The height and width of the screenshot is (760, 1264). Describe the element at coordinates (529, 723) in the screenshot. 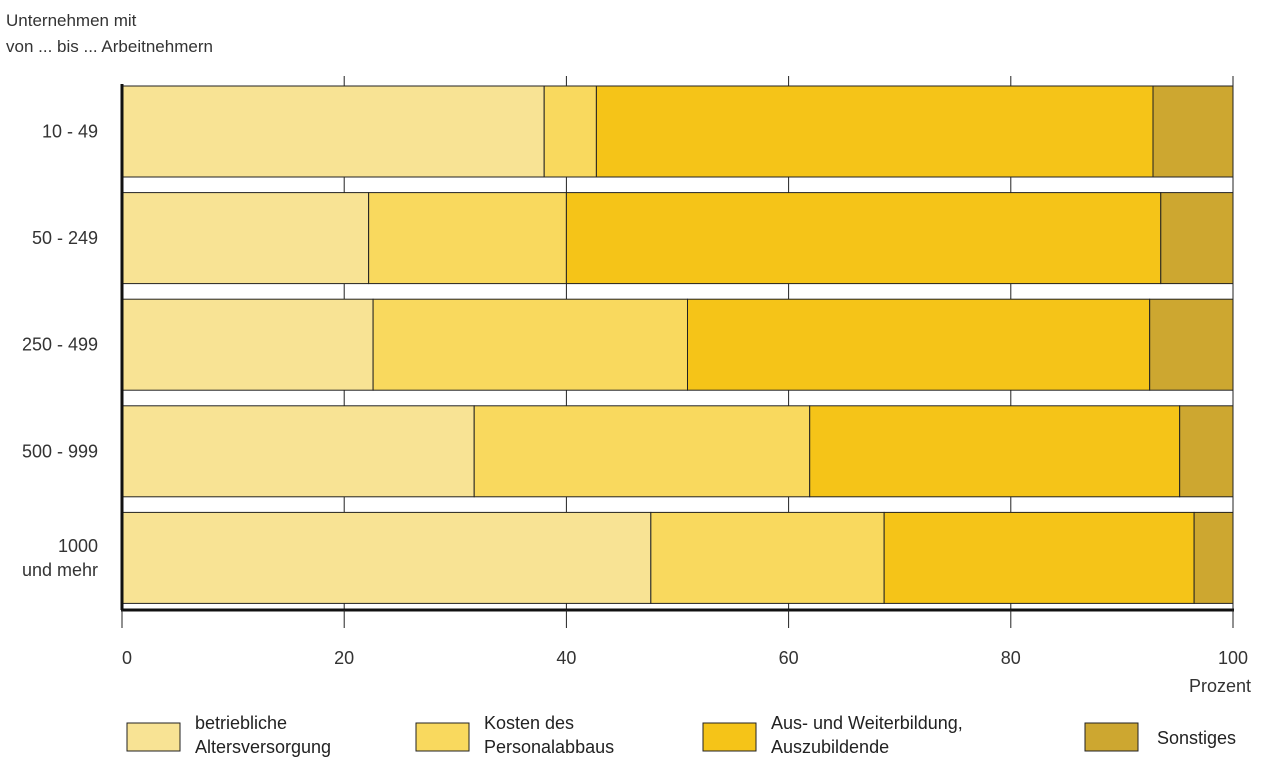

I see `legend-label-1-line-0: Kosten des` at that location.